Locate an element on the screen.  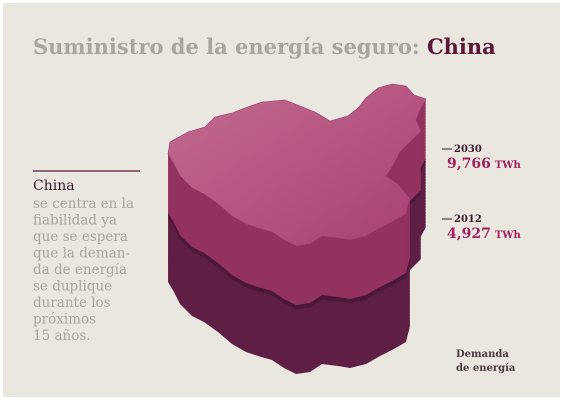
footnote-line: de energía is located at coordinates (486, 368).